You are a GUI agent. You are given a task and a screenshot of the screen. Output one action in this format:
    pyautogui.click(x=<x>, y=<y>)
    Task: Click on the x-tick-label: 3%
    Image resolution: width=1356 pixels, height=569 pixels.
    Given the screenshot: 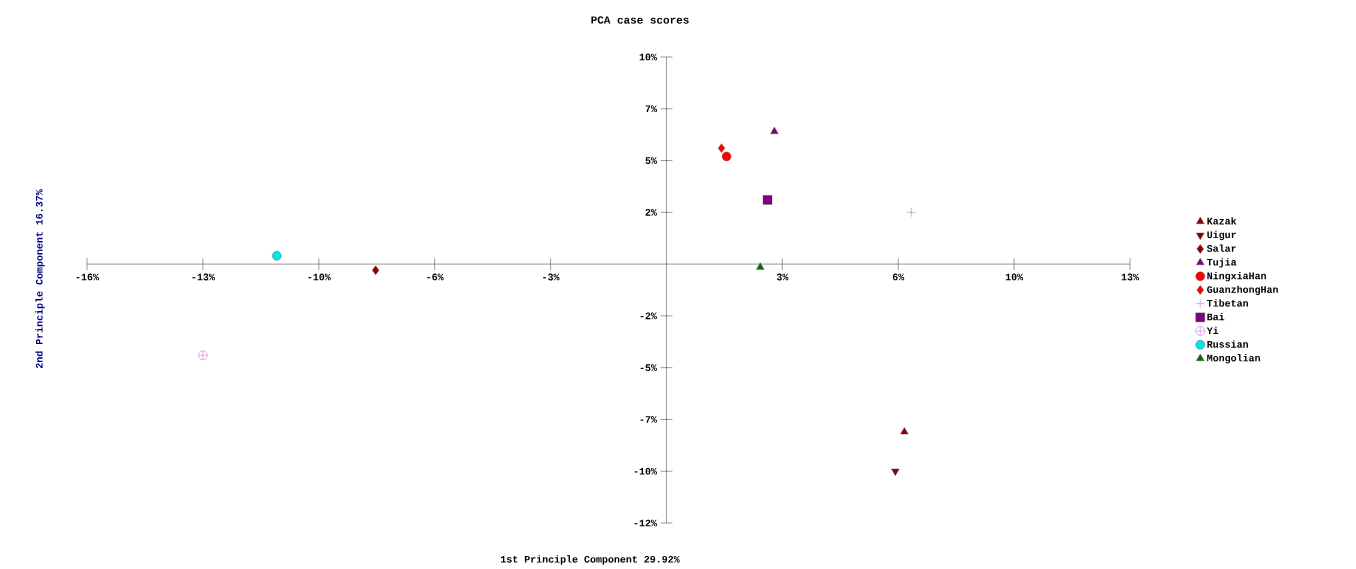 What is the action you would take?
    pyautogui.click(x=782, y=277)
    